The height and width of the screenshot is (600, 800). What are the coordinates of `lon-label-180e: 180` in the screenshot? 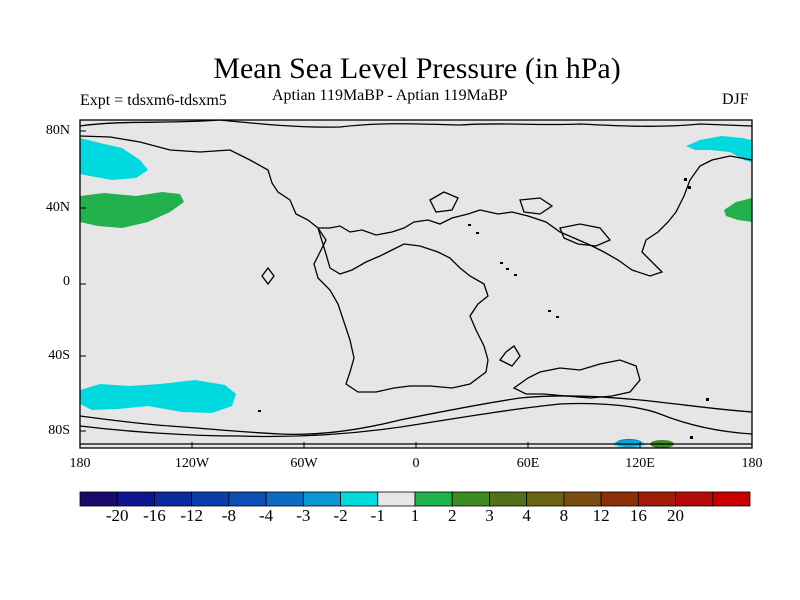 It's located at (752, 463).